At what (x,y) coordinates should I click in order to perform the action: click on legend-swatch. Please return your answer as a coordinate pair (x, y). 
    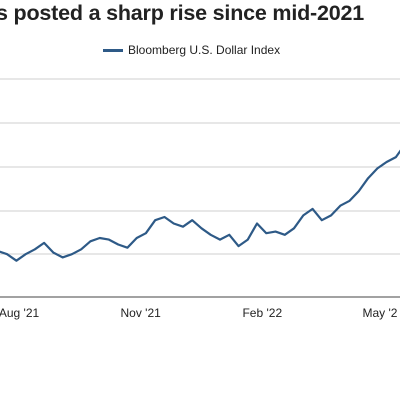
    Looking at the image, I should click on (113, 50).